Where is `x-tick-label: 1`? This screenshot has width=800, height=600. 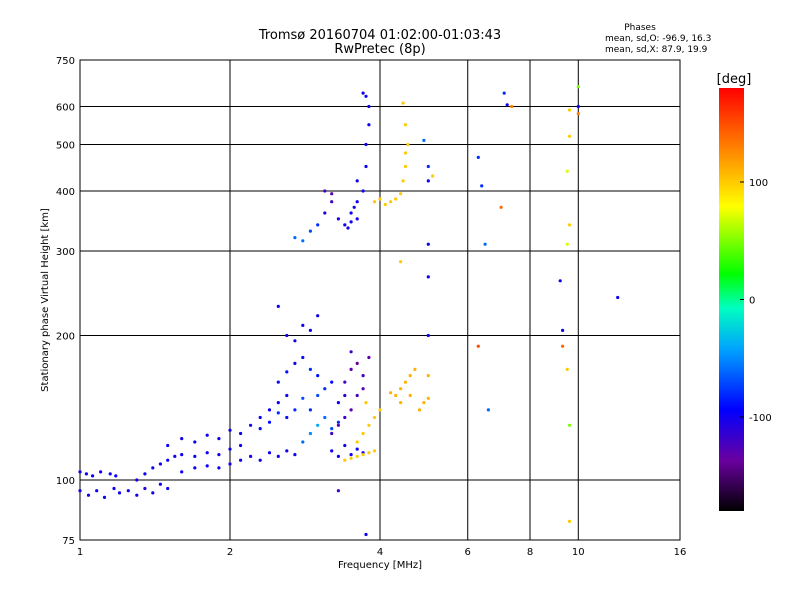
x-tick-label: 1 is located at coordinates (80, 552).